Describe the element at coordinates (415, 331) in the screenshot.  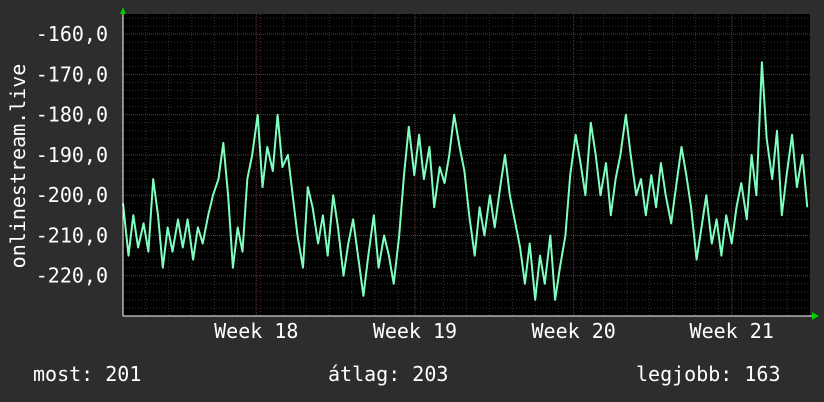
I see `x-tick-label: Week 19` at that location.